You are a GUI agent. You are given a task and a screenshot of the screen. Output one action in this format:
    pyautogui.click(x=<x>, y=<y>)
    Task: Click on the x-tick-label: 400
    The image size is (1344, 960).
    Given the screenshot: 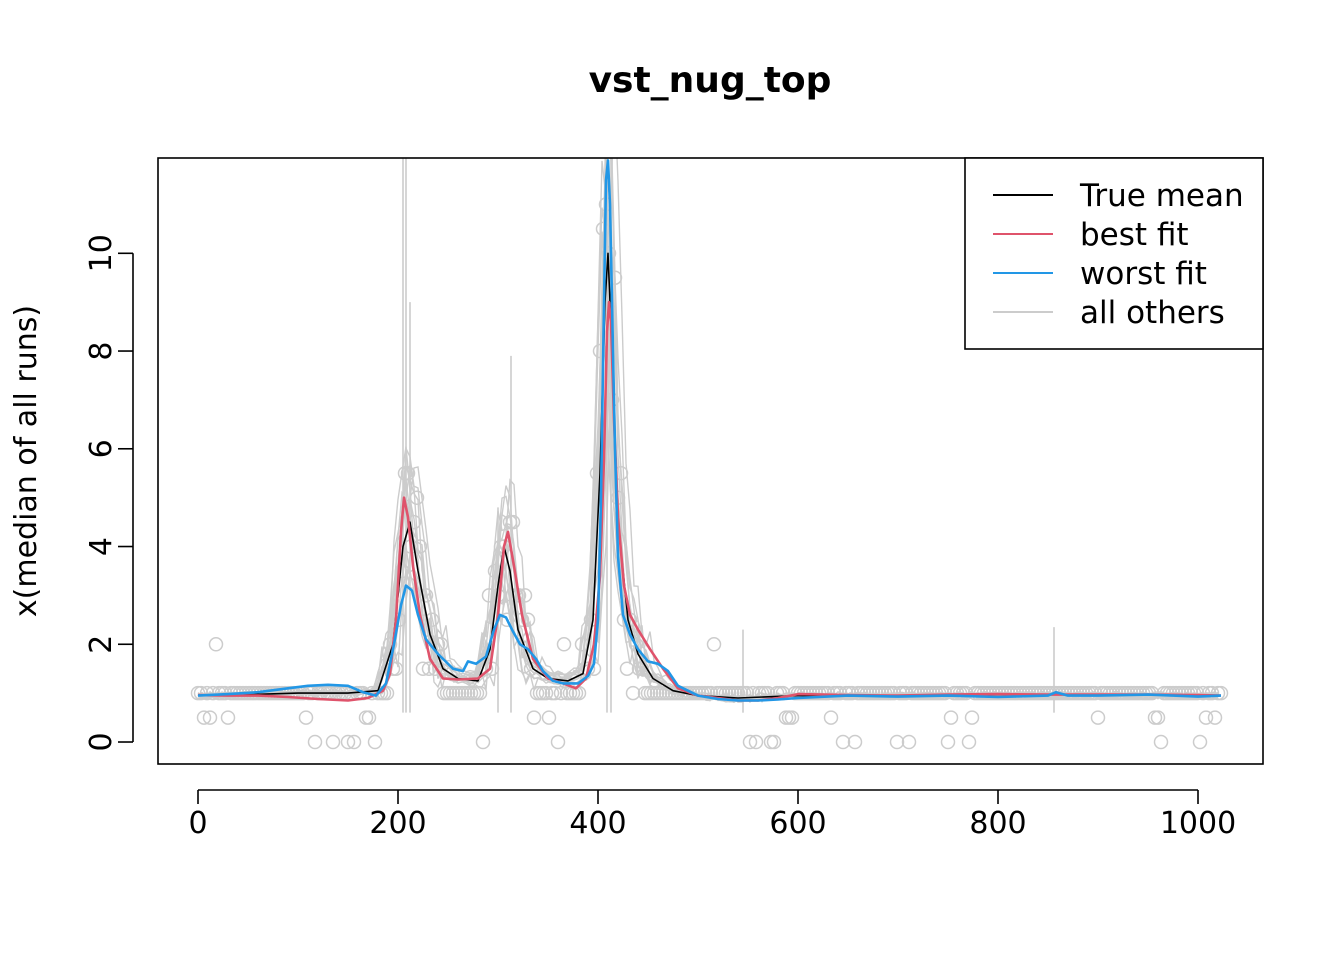 What is the action you would take?
    pyautogui.click(x=597, y=823)
    